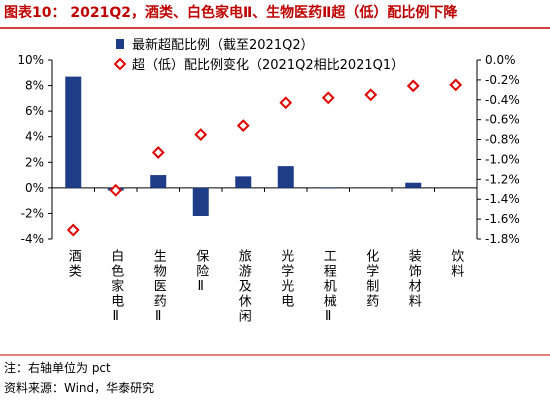 This screenshot has height=406, width=550. Describe the element at coordinates (57, 367) in the screenshot. I see `note: 注：右轴单位为 pct` at that location.